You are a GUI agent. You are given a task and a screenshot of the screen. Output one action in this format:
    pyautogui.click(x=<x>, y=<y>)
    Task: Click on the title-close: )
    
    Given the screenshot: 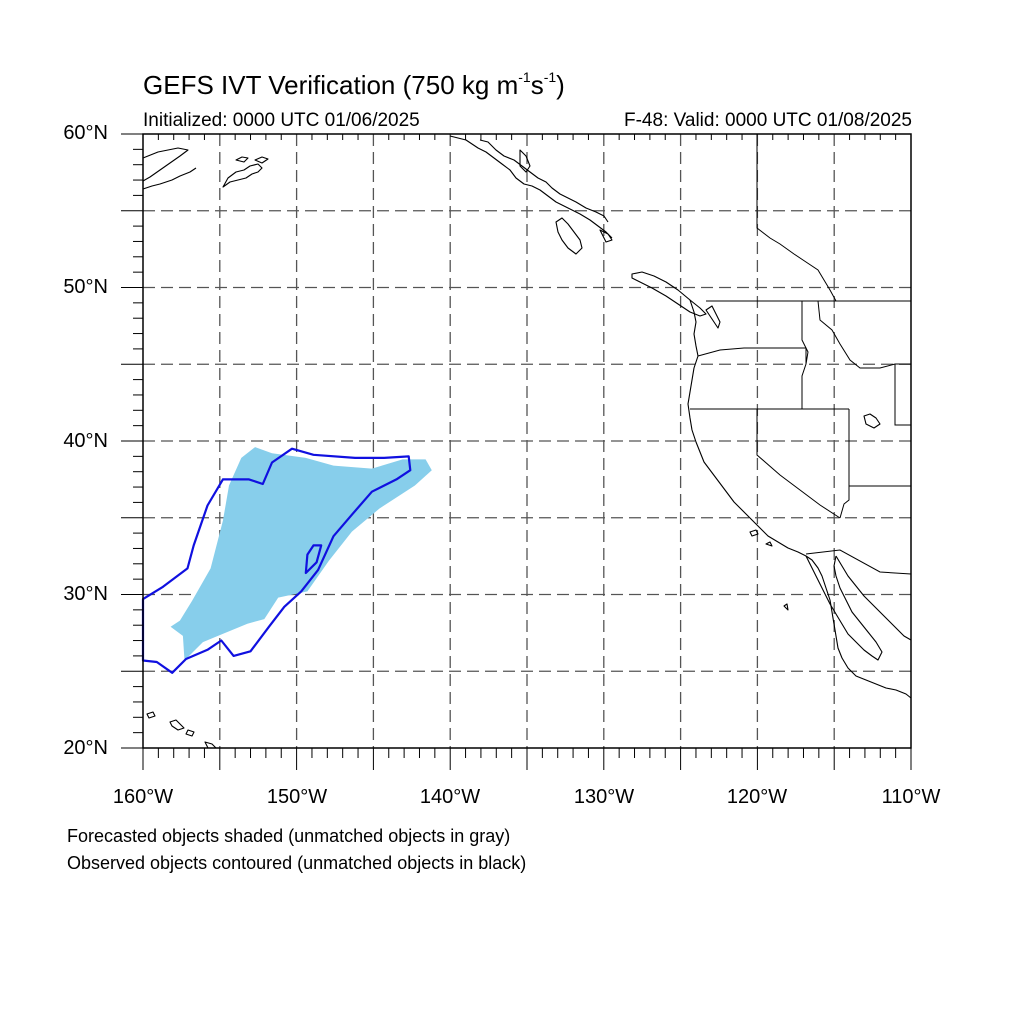 What is the action you would take?
    pyautogui.click(x=560, y=85)
    